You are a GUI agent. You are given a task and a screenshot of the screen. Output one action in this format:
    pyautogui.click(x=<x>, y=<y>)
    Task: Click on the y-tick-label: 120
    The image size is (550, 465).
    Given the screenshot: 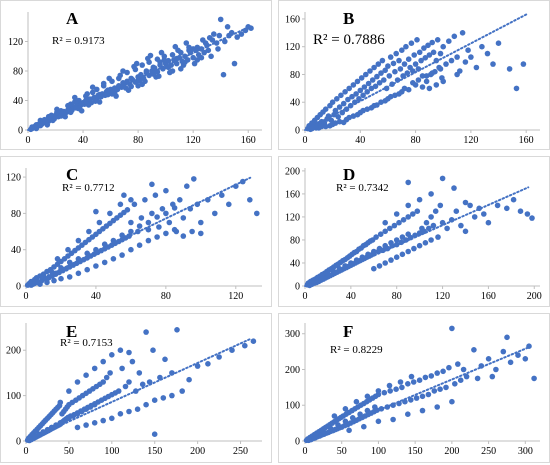 What is the action you would take?
    pyautogui.click(x=15, y=42)
    